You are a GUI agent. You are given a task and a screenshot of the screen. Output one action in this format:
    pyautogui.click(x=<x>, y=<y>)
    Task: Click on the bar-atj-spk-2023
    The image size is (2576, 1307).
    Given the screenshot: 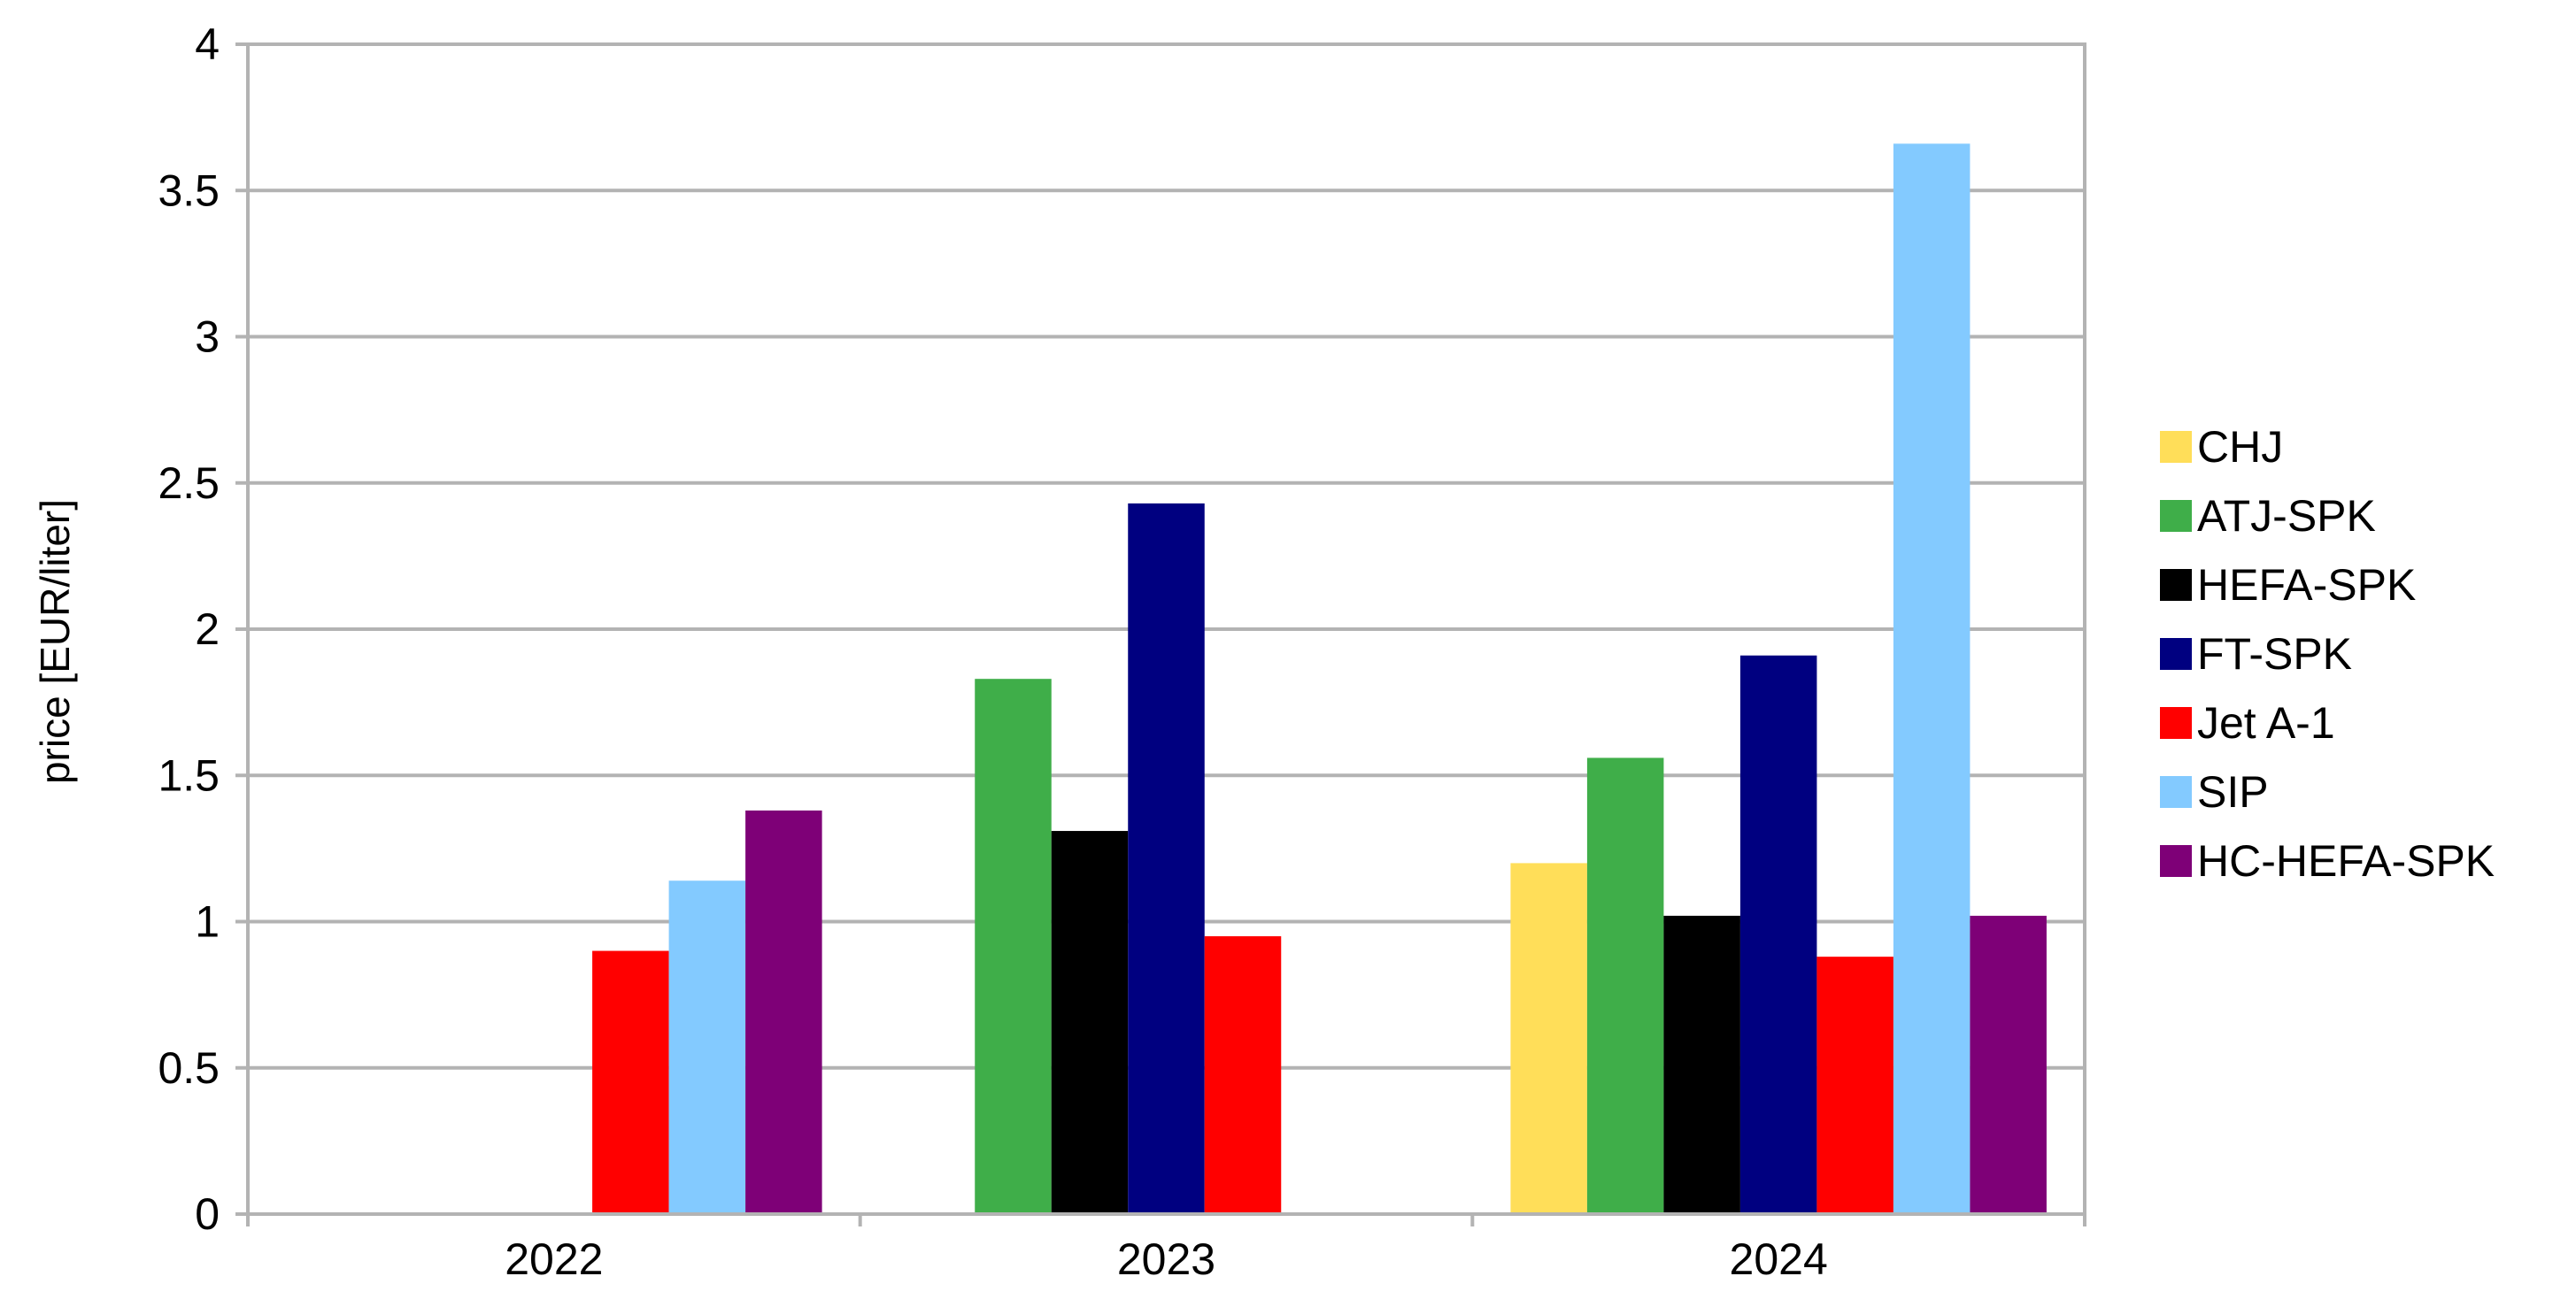 What is the action you would take?
    pyautogui.click(x=1013, y=946)
    